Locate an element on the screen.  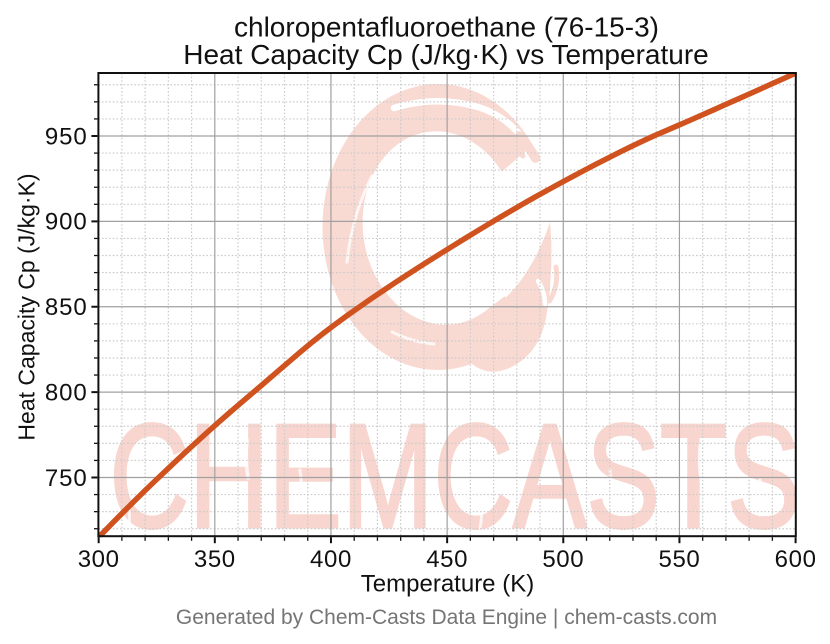
svg-text: 850 is located at coordinates (66, 307).